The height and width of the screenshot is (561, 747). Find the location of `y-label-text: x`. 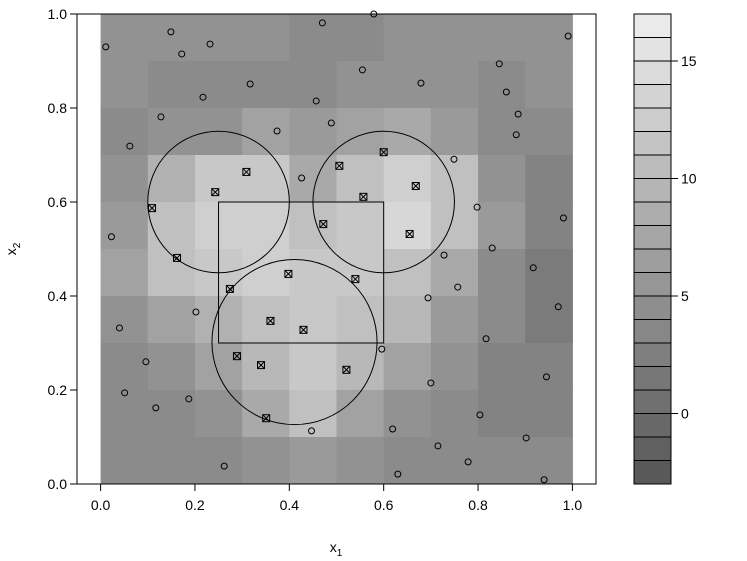

y-label-text: x is located at coordinates (11, 251).